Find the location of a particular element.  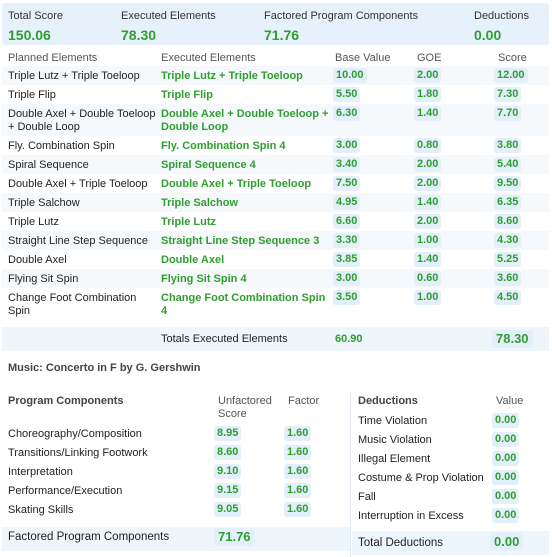

goe-value: 0.60 is located at coordinates (428, 278).